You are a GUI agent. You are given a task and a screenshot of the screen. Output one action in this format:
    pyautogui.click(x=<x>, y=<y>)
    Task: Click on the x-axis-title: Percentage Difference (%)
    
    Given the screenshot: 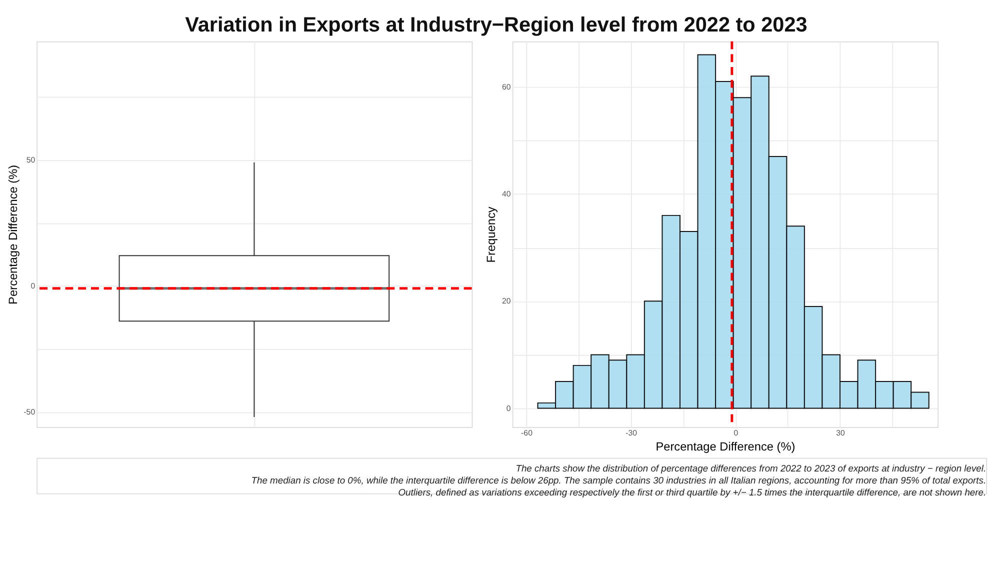 What is the action you would take?
    pyautogui.click(x=726, y=446)
    